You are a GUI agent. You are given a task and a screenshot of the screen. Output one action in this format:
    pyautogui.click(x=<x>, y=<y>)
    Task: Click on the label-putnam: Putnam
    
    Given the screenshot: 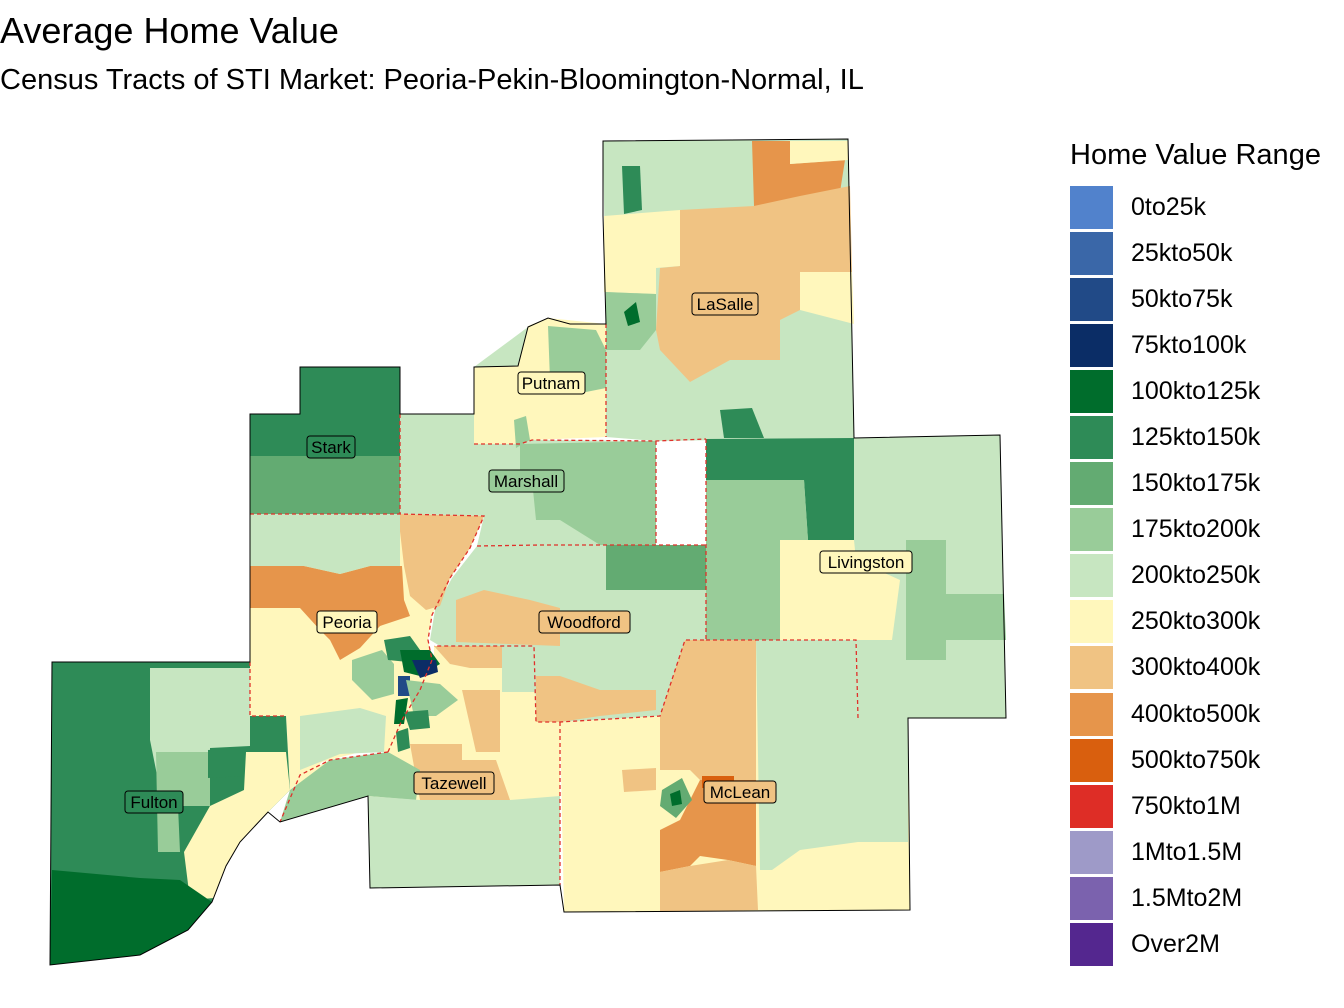 What is the action you would take?
    pyautogui.click(x=551, y=383)
    